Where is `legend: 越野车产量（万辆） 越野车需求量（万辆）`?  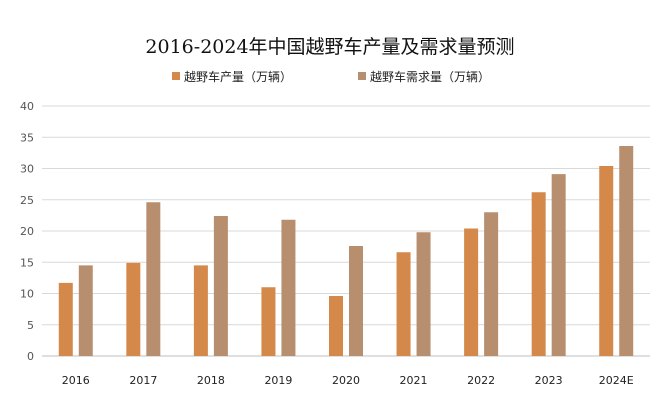 legend: 越野车产量（万辆） 越野车需求量（万辆） is located at coordinates (331, 76).